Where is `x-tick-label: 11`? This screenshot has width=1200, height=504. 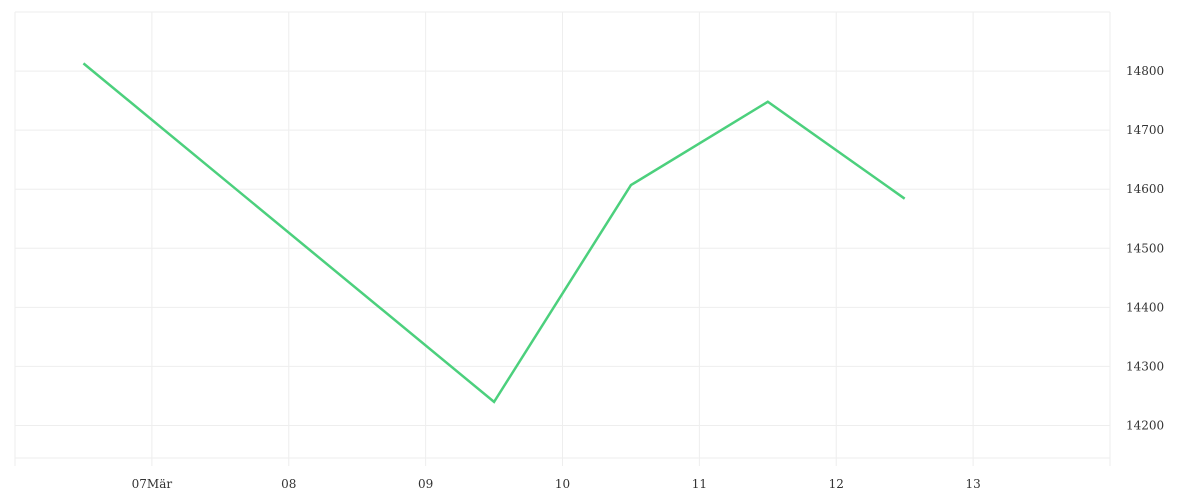 x-tick-label: 11 is located at coordinates (699, 484).